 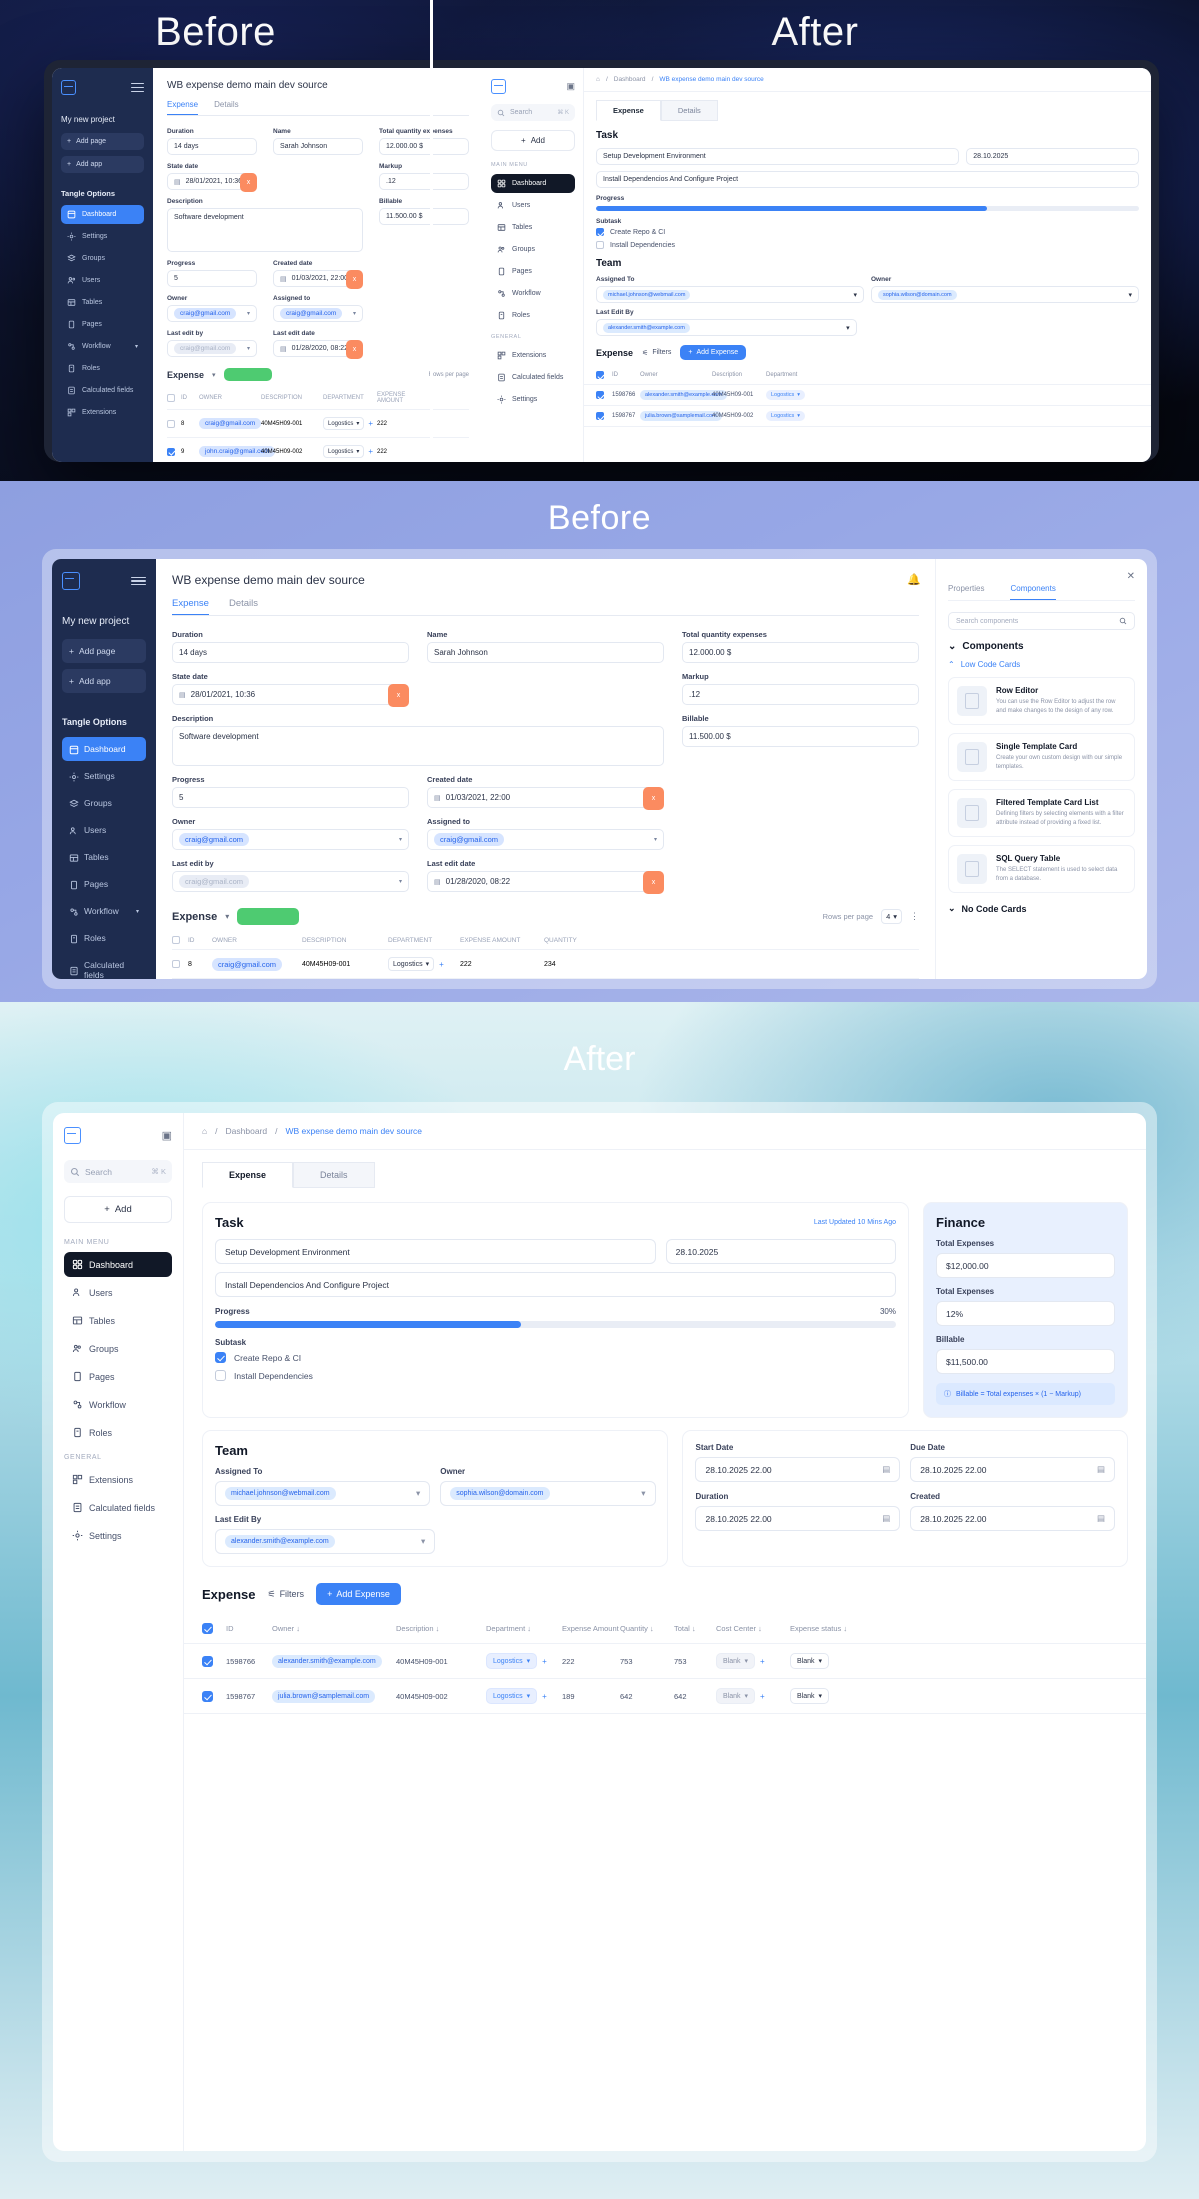 What do you see at coordinates (533, 112) in the screenshot?
I see `search-box: Search ⌘ K` at bounding box center [533, 112].